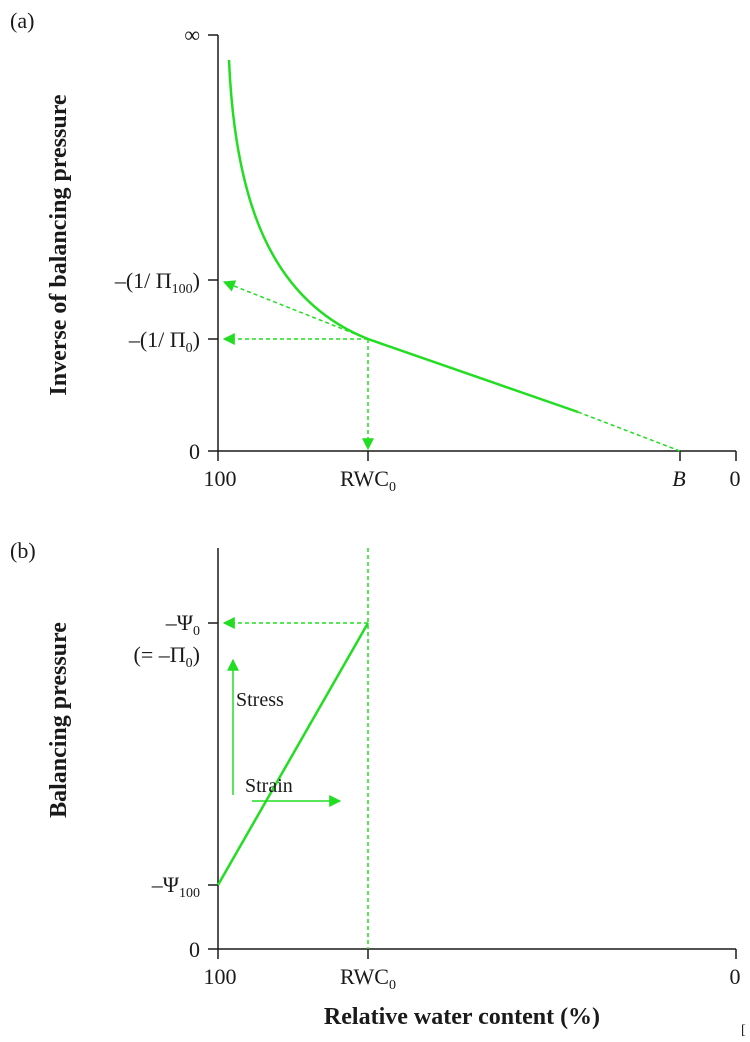  I want to click on panel-a-curve-linear, so click(473, 375).